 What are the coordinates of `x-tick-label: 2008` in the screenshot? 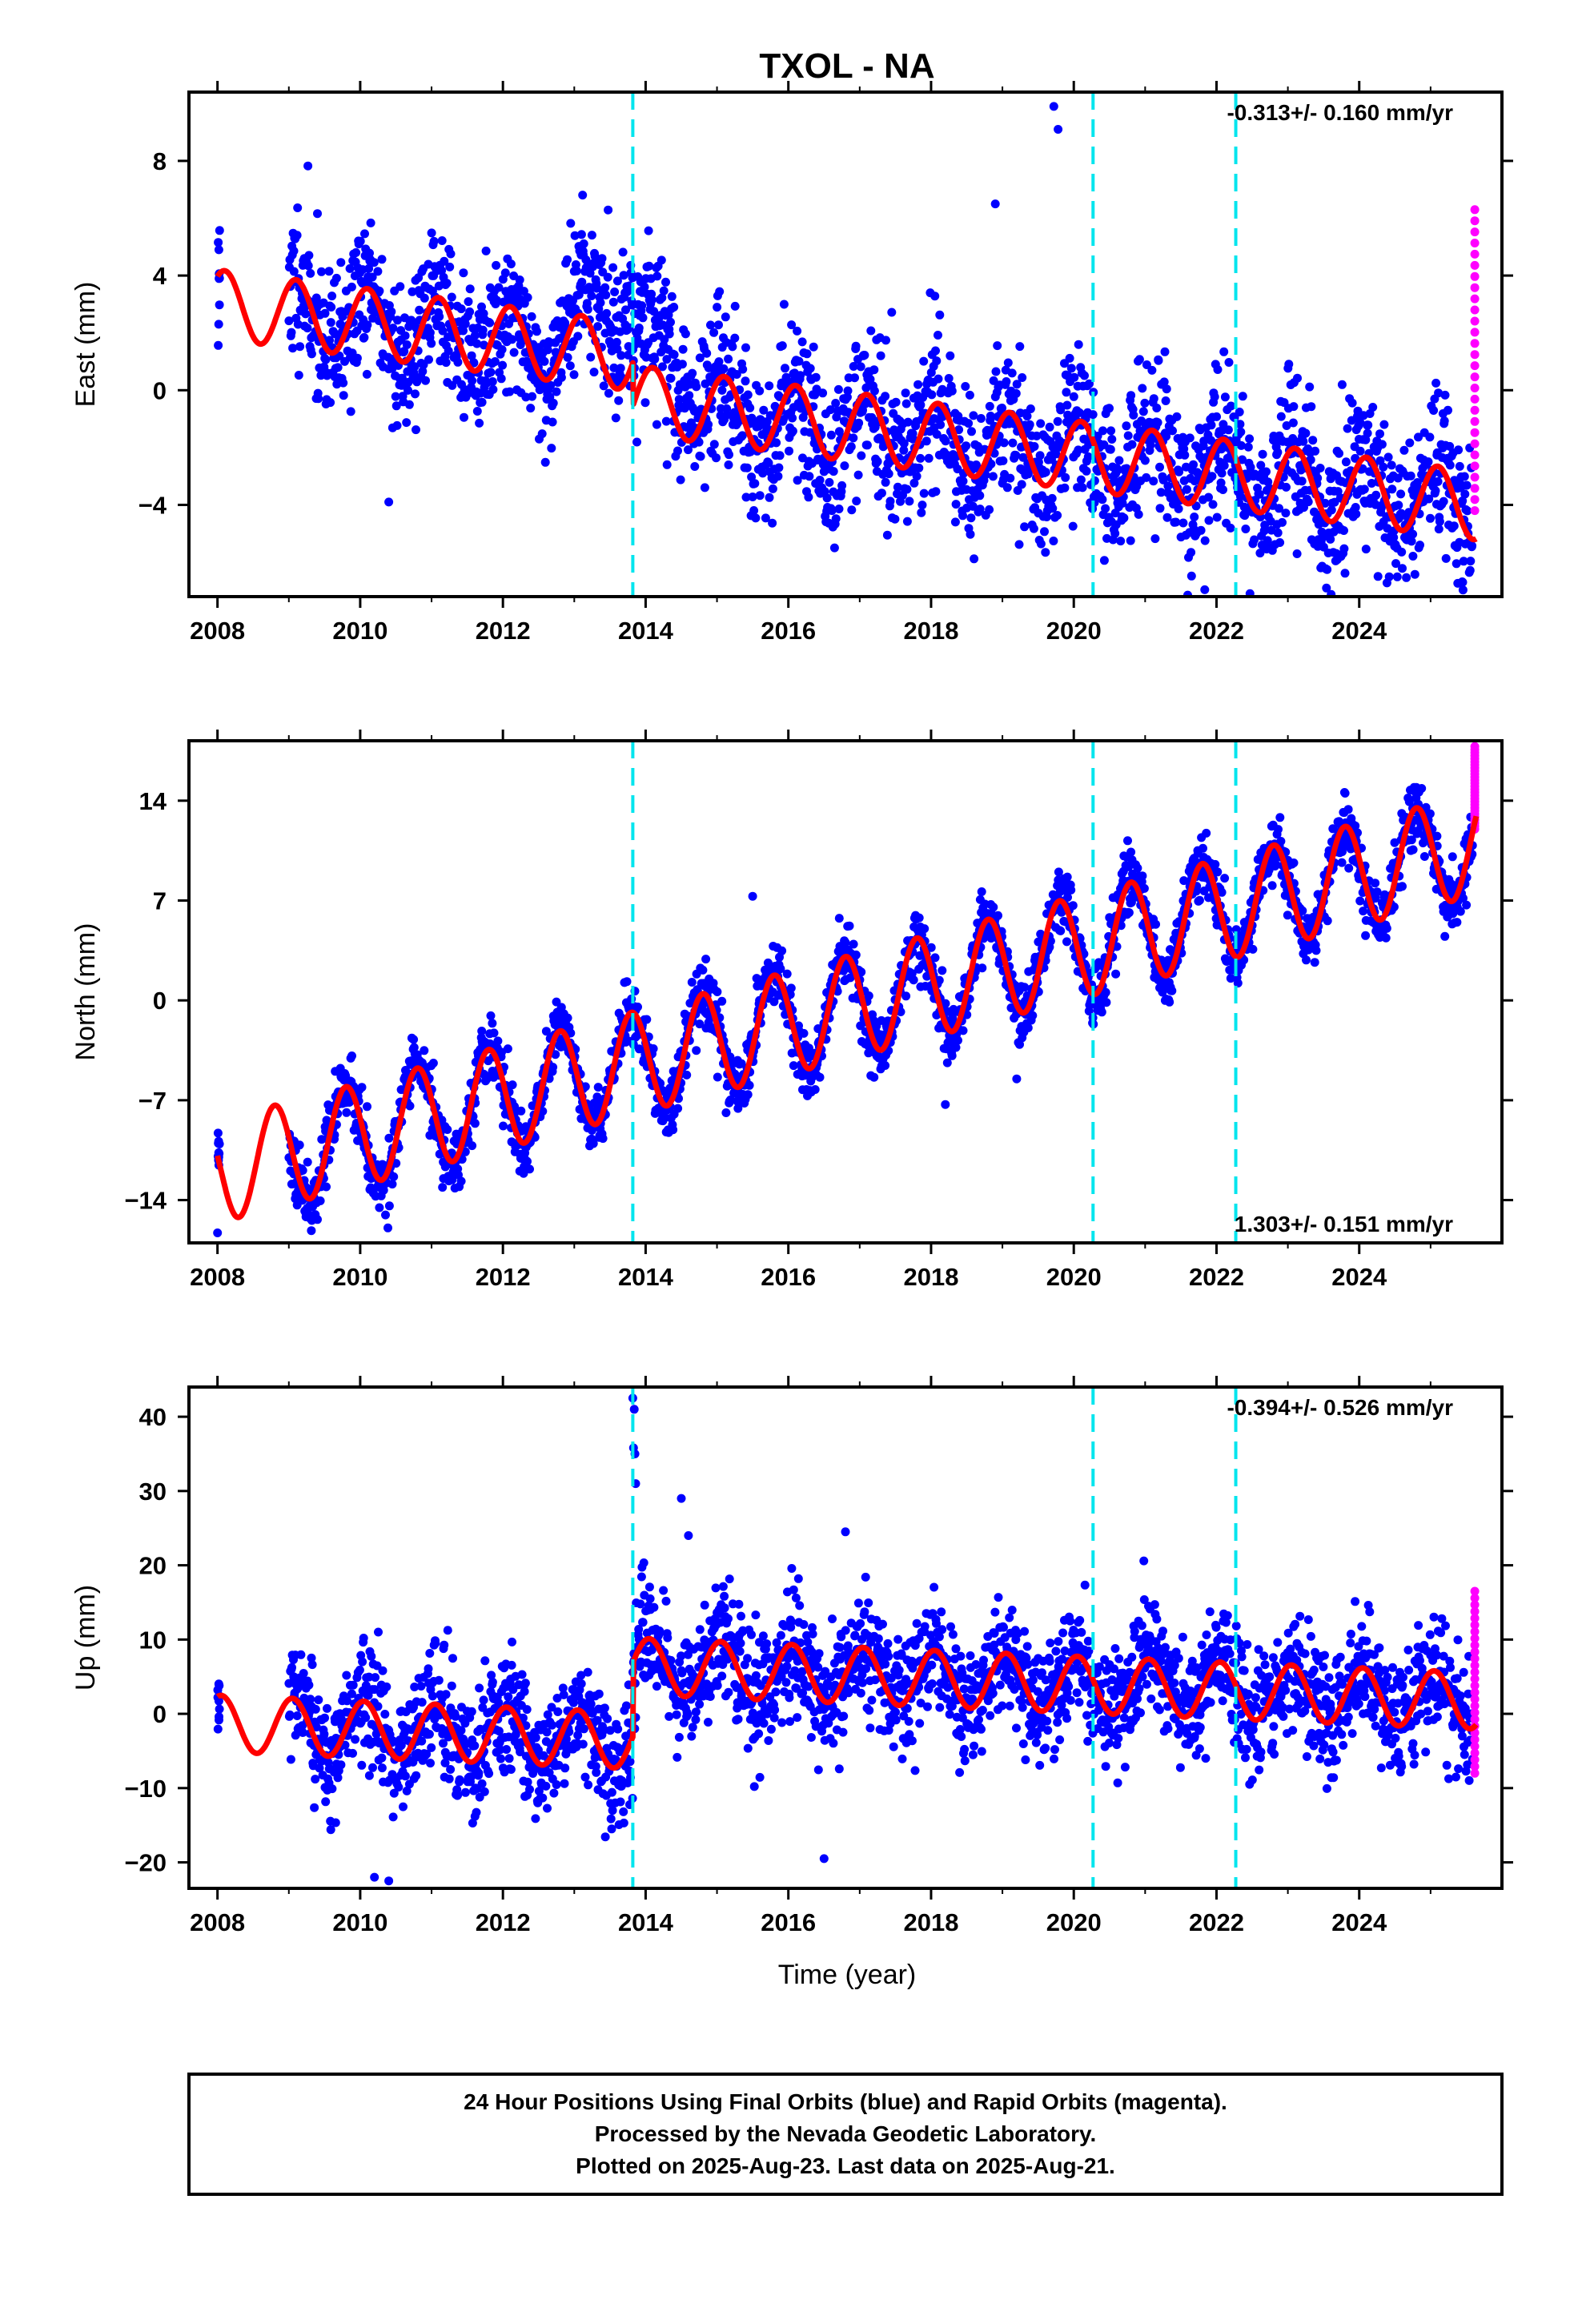 It's located at (217, 631).